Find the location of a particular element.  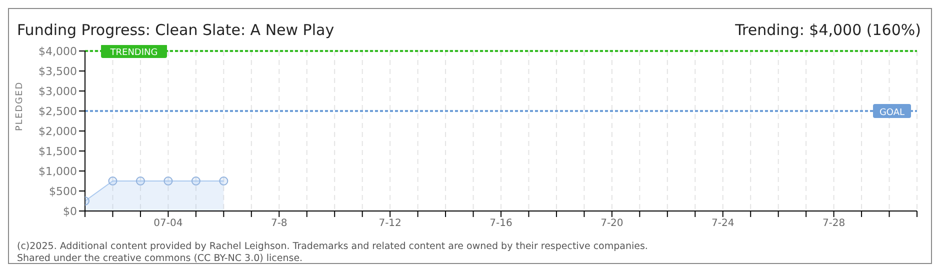

y-tick-label: $3,000 is located at coordinates (57, 91).